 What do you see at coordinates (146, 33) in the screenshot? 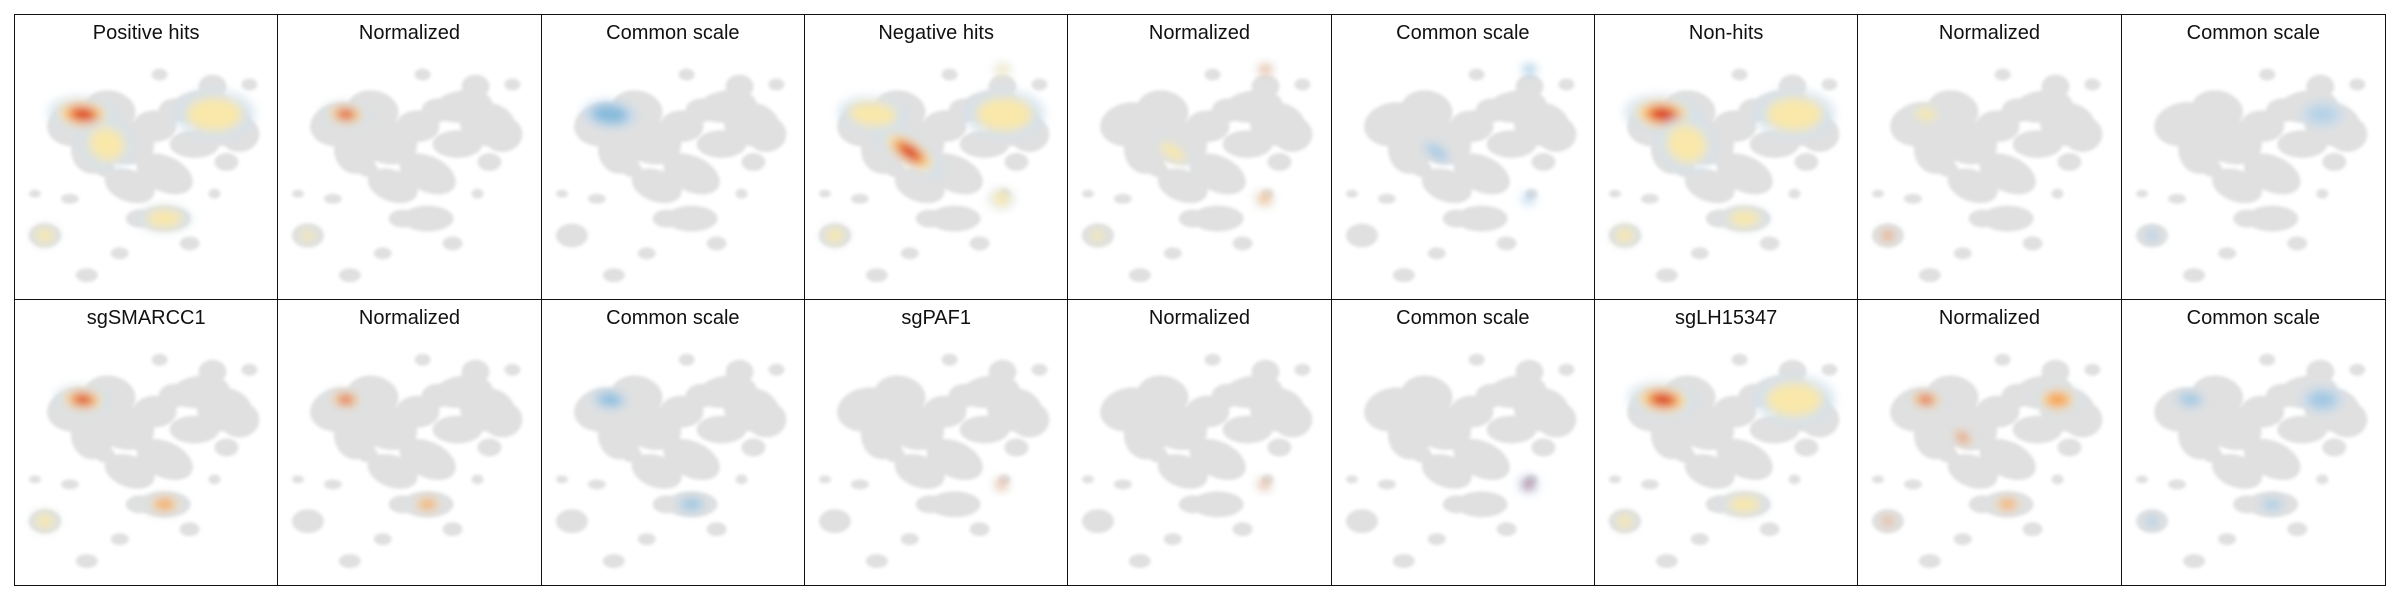
I see `panel-title: Positive hits` at bounding box center [146, 33].